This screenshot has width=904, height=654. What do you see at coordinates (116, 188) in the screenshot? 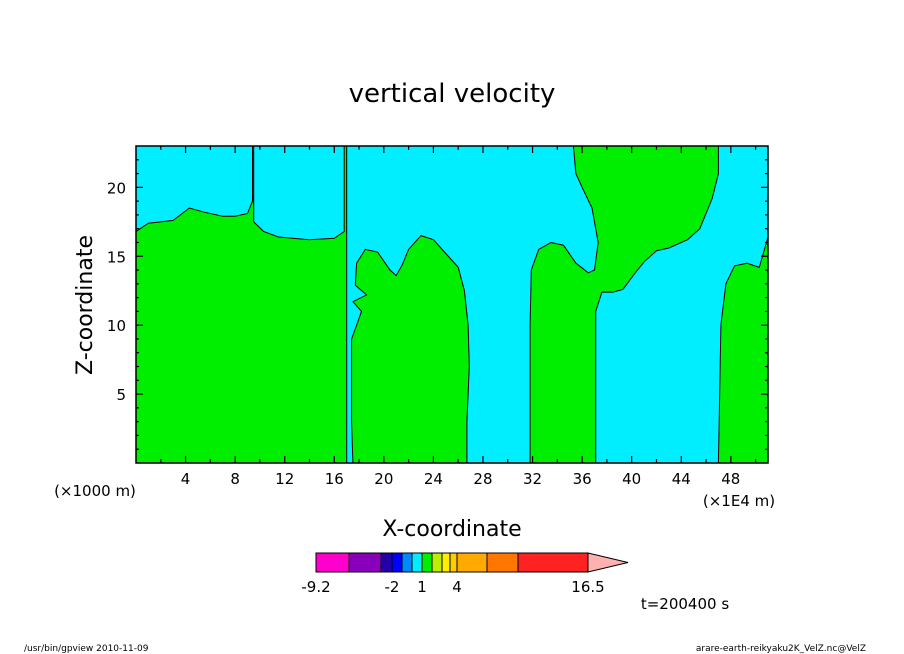
I see `y-tick-label: 20` at bounding box center [116, 188].